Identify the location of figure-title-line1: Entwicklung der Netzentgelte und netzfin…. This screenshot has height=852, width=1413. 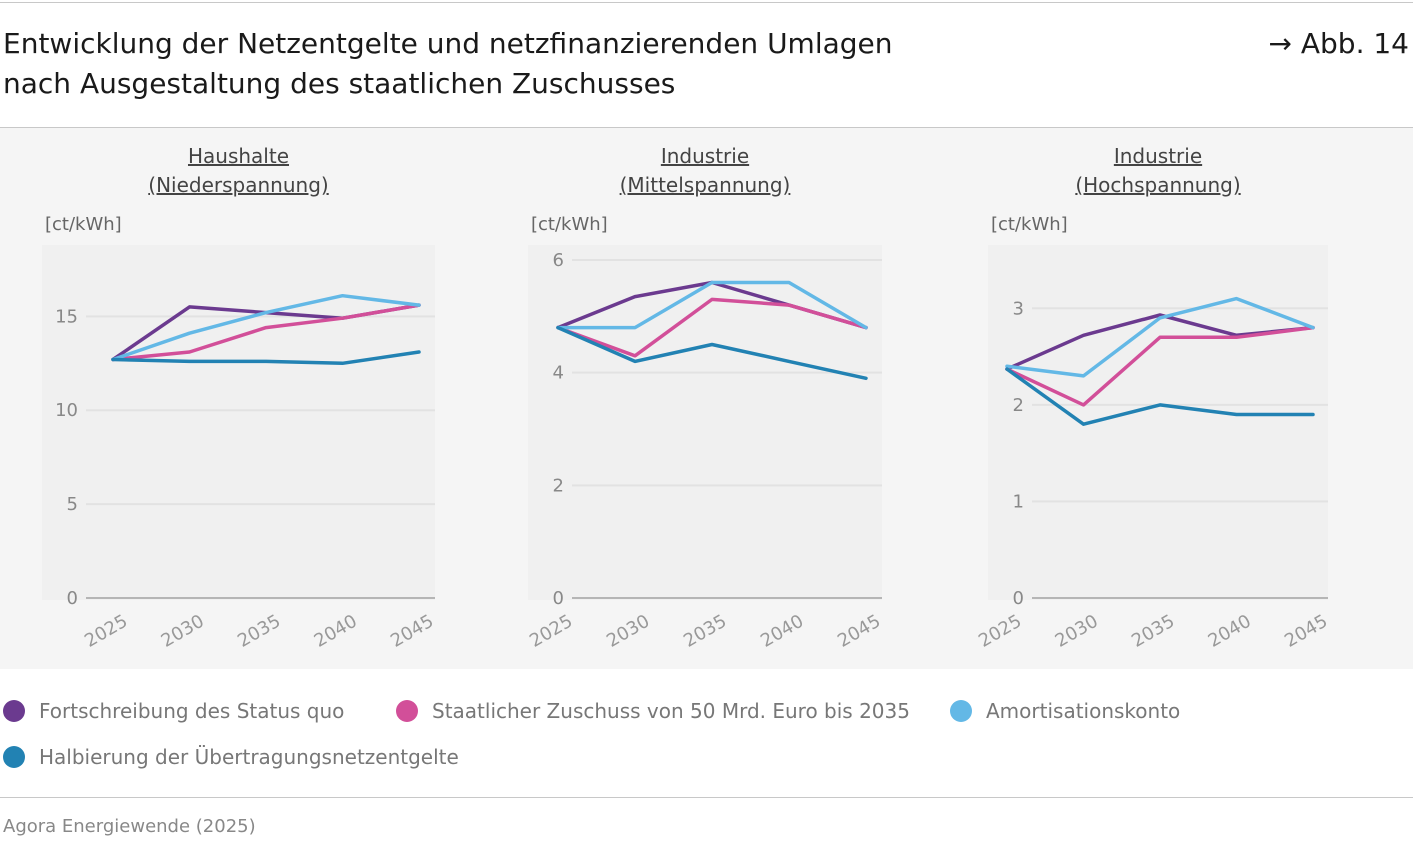
(448, 43).